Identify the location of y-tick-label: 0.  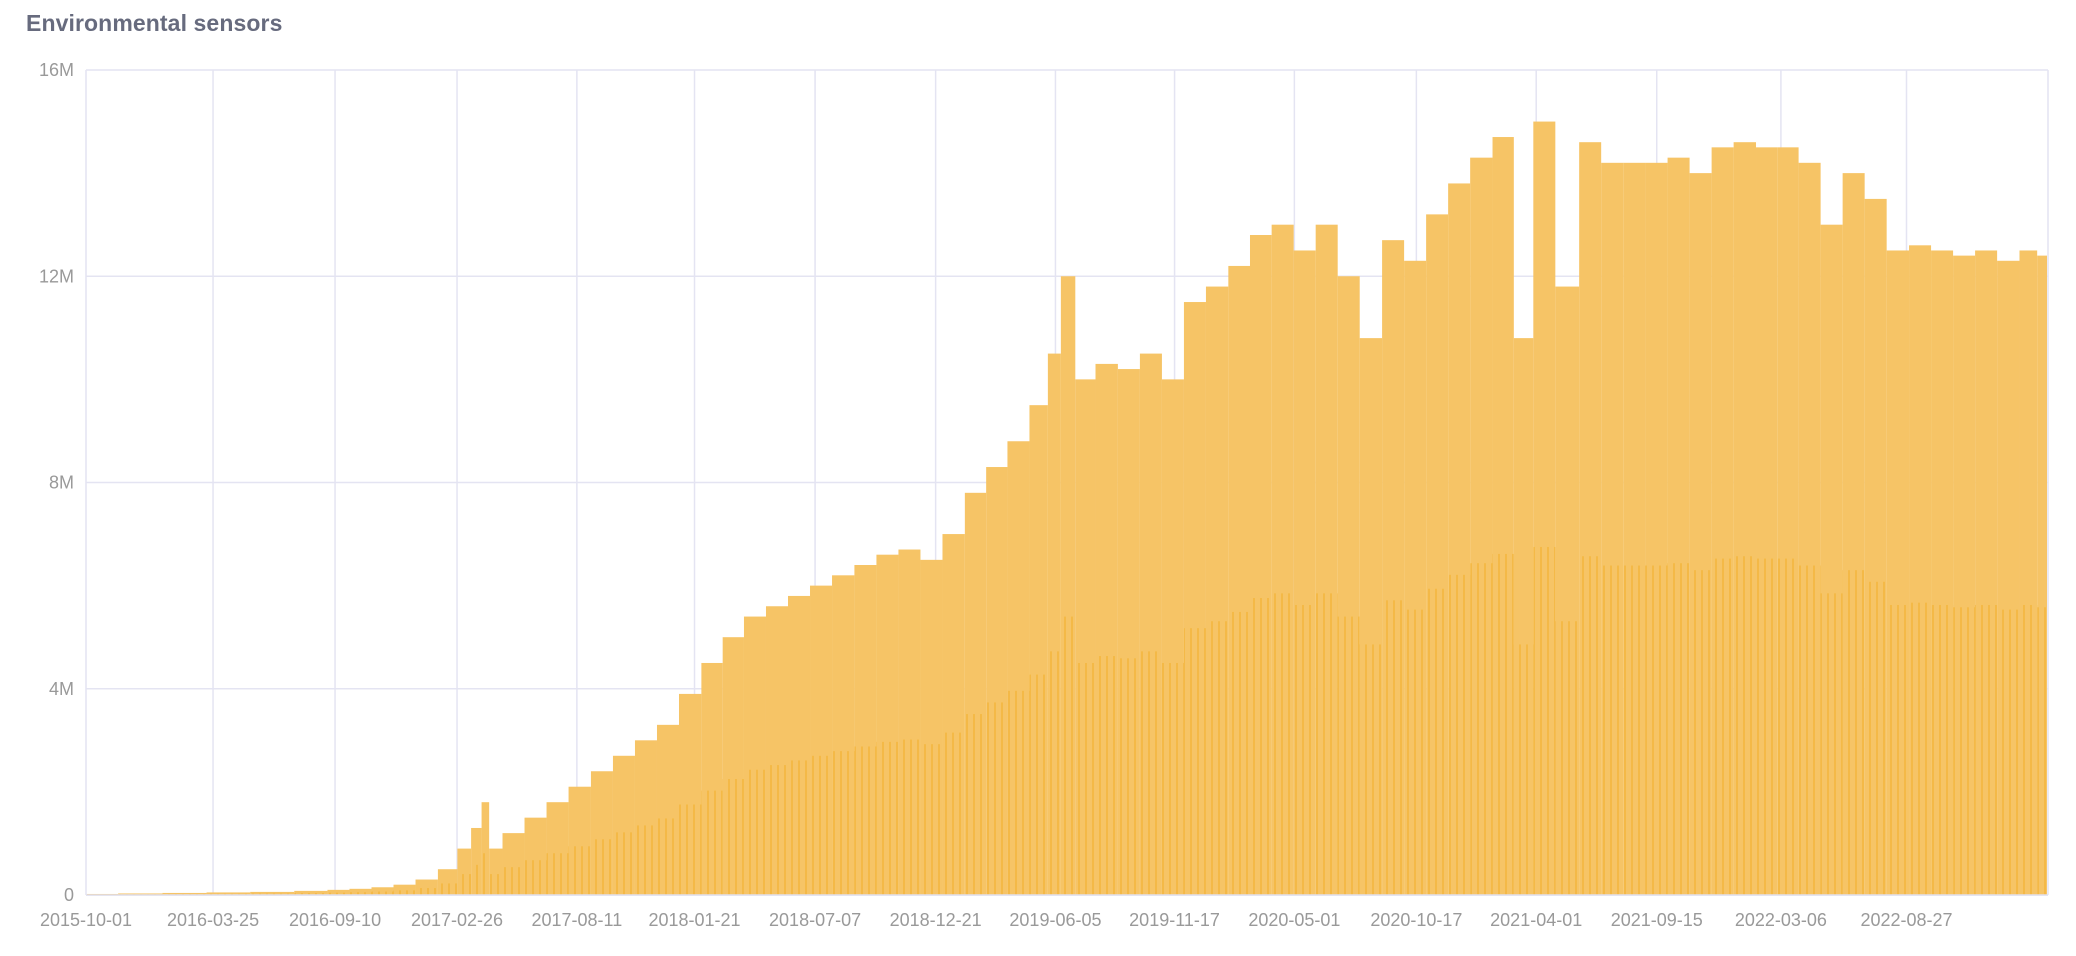
(69, 895).